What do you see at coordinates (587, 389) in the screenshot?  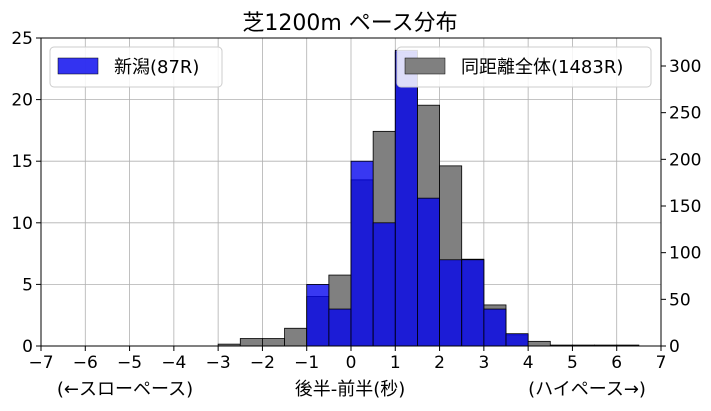 I see `x-label-high: (ハイペース→)` at bounding box center [587, 389].